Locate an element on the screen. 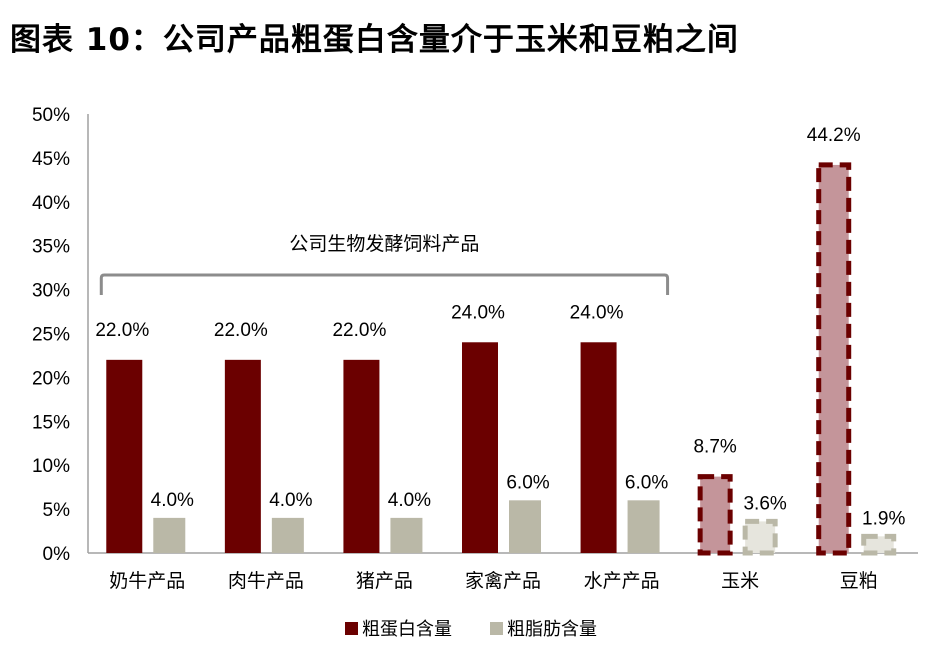 Image resolution: width=935 pixels, height=655 pixels. x-tick-label: 猪产品 is located at coordinates (384, 581).